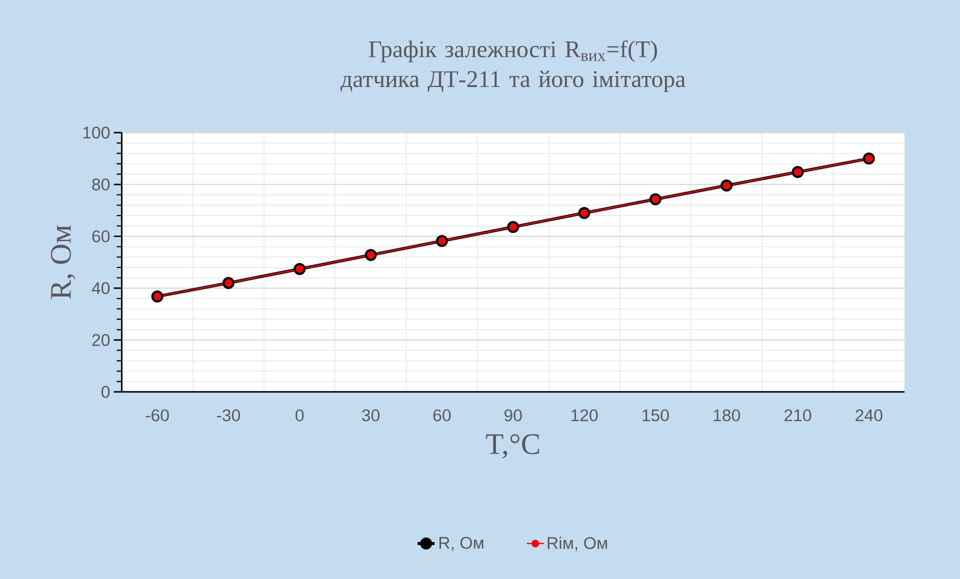 The height and width of the screenshot is (579, 960). I want to click on chart-title: Графік залежності R$_{вих}$=f(T) датчика ДТ-211 та його імітатора, so click(513, 66).